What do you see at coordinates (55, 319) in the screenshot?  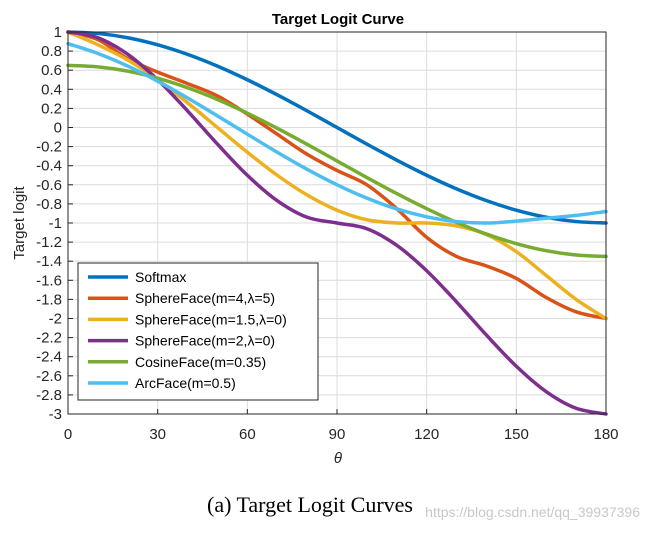 I see `y-tick-label: -2` at bounding box center [55, 319].